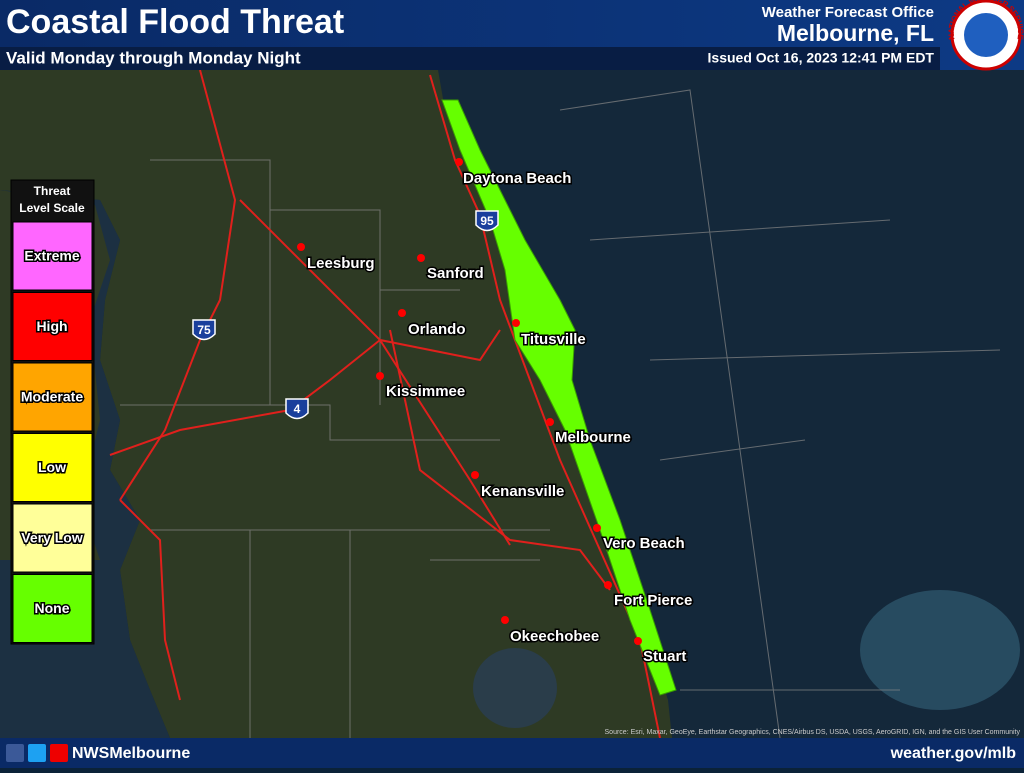  What do you see at coordinates (175, 22) in the screenshot?
I see `title: Coastal Flood Threat` at bounding box center [175, 22].